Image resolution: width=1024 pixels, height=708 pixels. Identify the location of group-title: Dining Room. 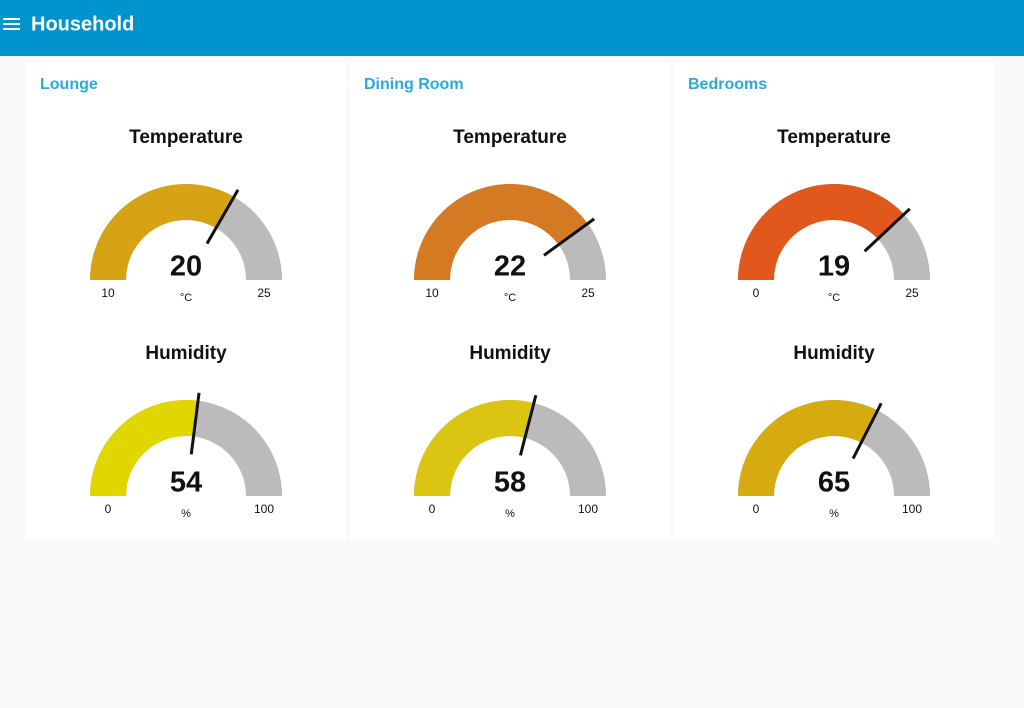
(414, 84).